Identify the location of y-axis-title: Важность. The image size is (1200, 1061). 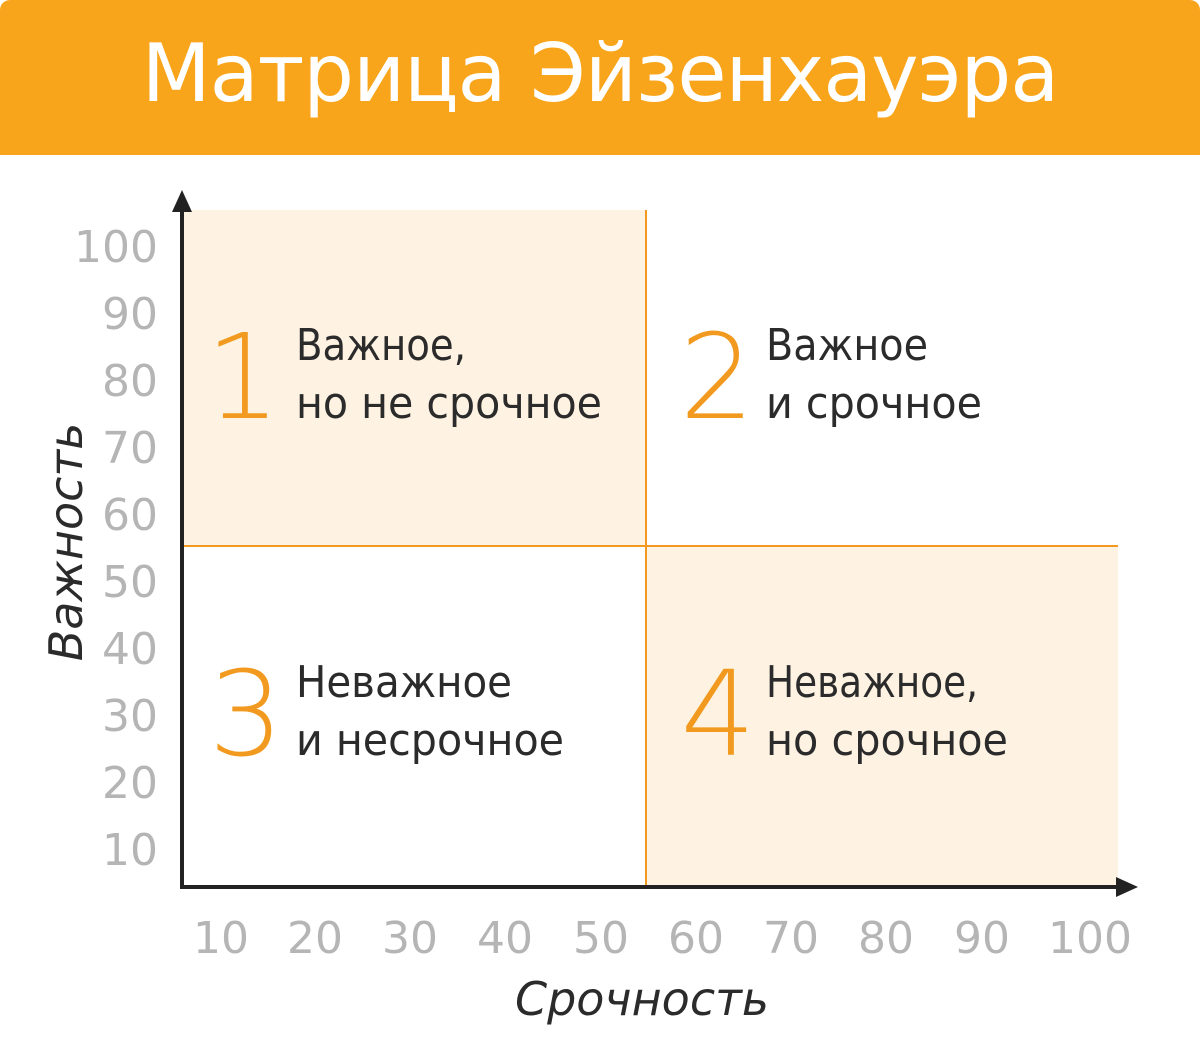
(66, 542).